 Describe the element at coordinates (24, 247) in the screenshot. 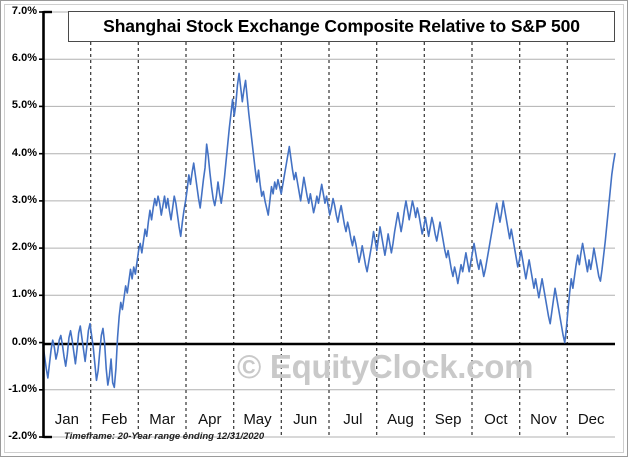

I see `y-axis-label-20: 2.0%` at that location.